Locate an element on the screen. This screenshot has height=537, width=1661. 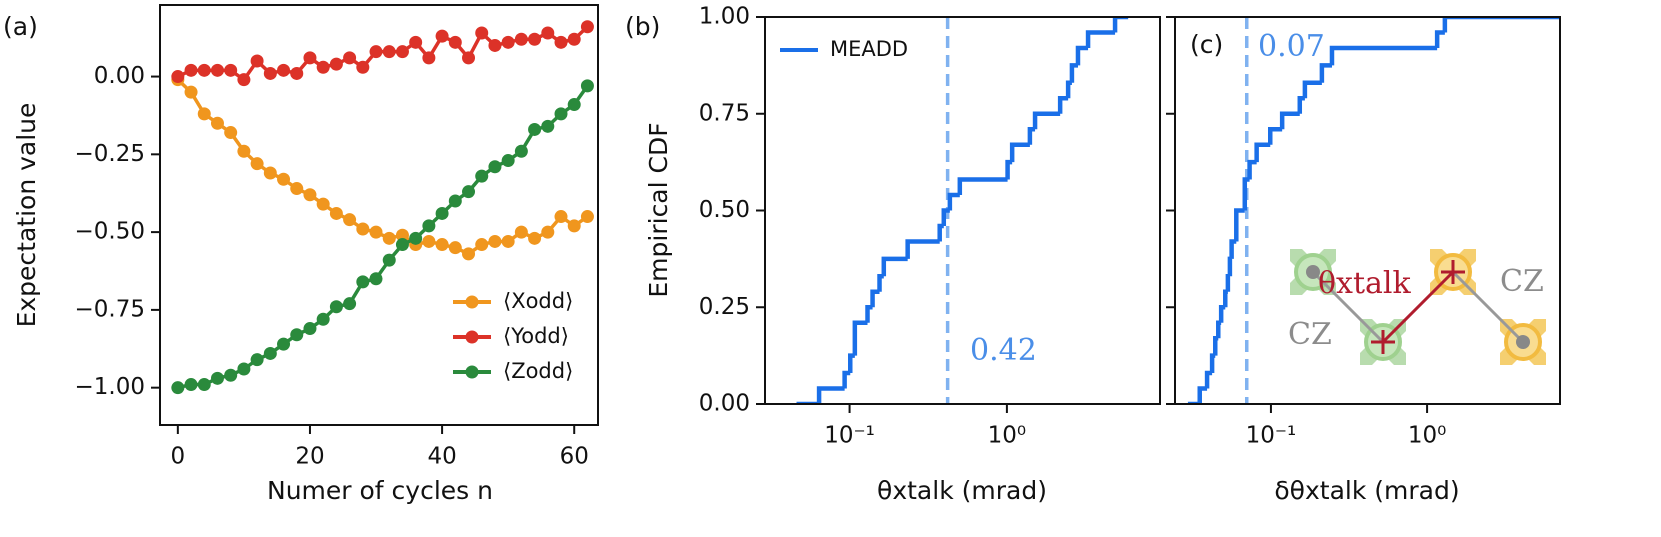
y-tick-label: 0.75 is located at coordinates (724, 113).